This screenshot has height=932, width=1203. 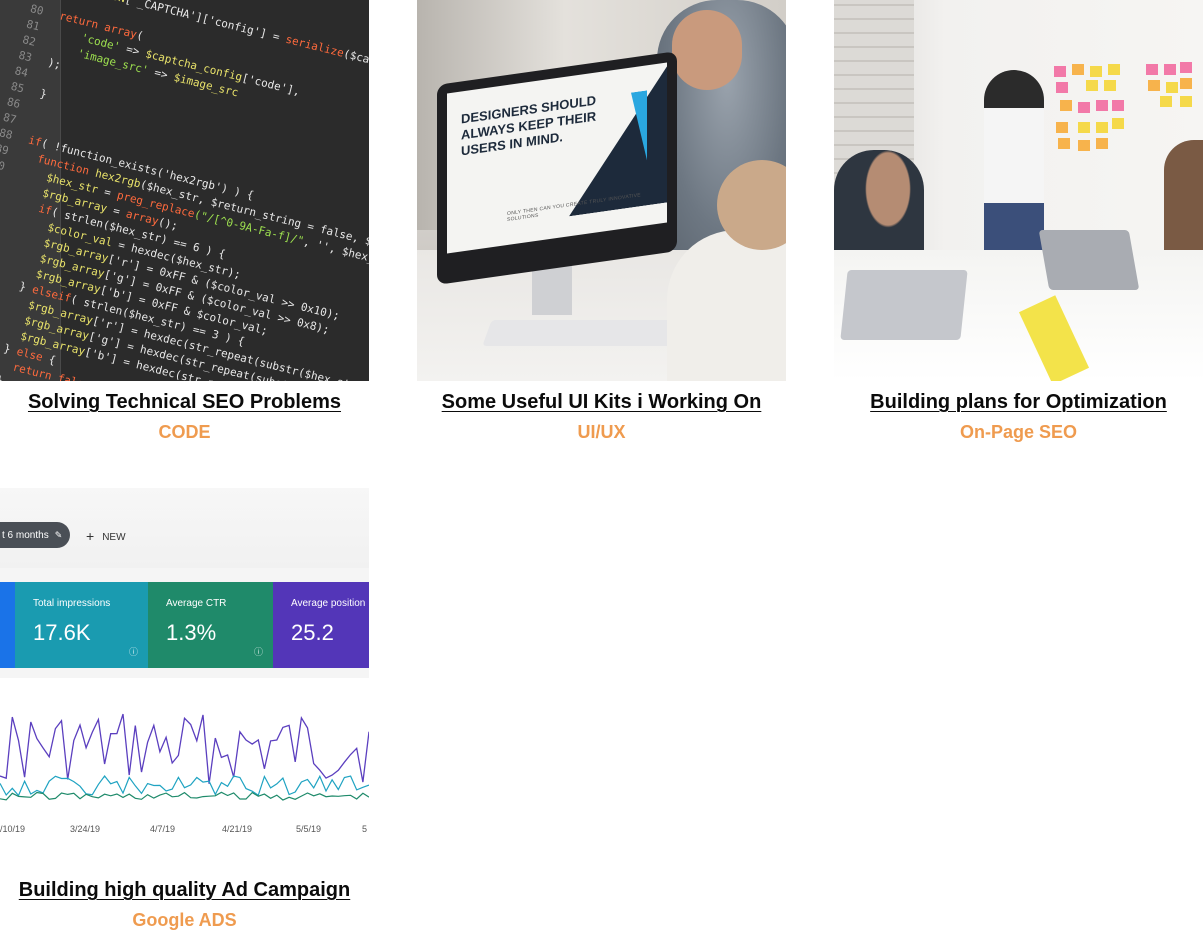 I want to click on photo-person-front-head, so click(x=751, y=205).